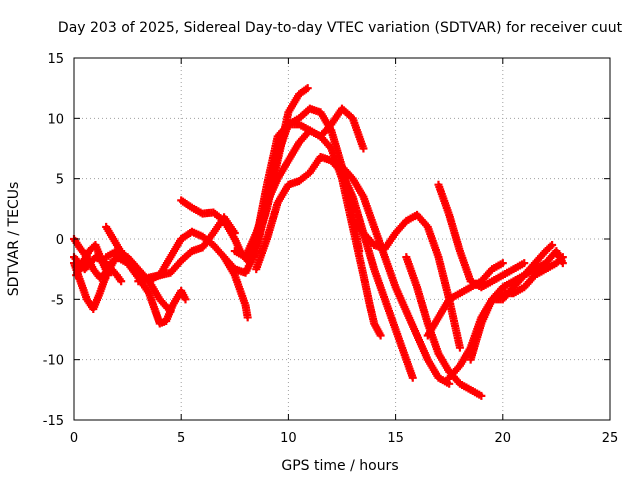 Image resolution: width=640 pixels, height=480 pixels. I want to click on x-tick-label: 0, so click(74, 438).